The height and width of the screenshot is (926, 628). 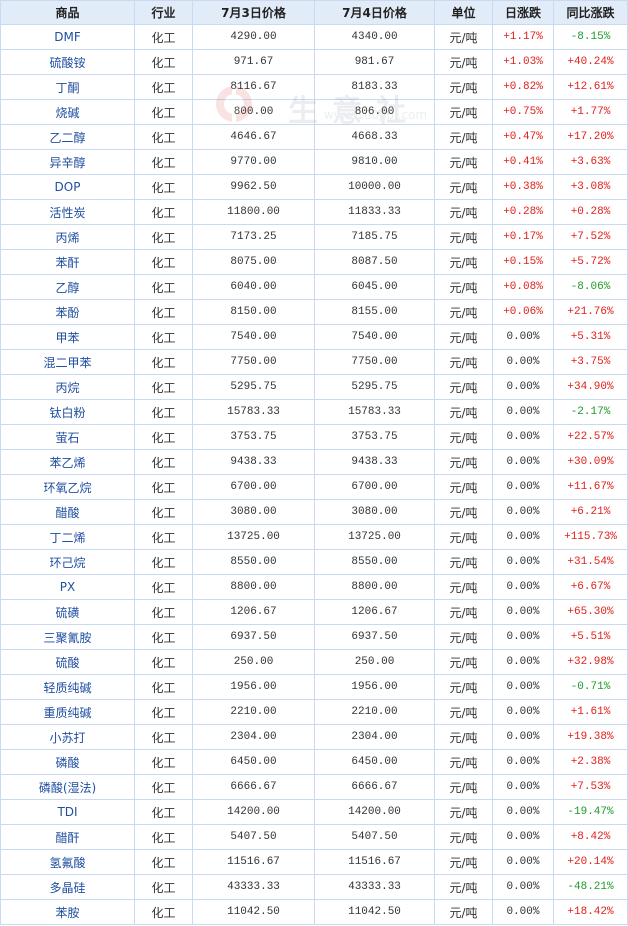 I want to click on cell-name: 硫酸铵, so click(x=67, y=62).